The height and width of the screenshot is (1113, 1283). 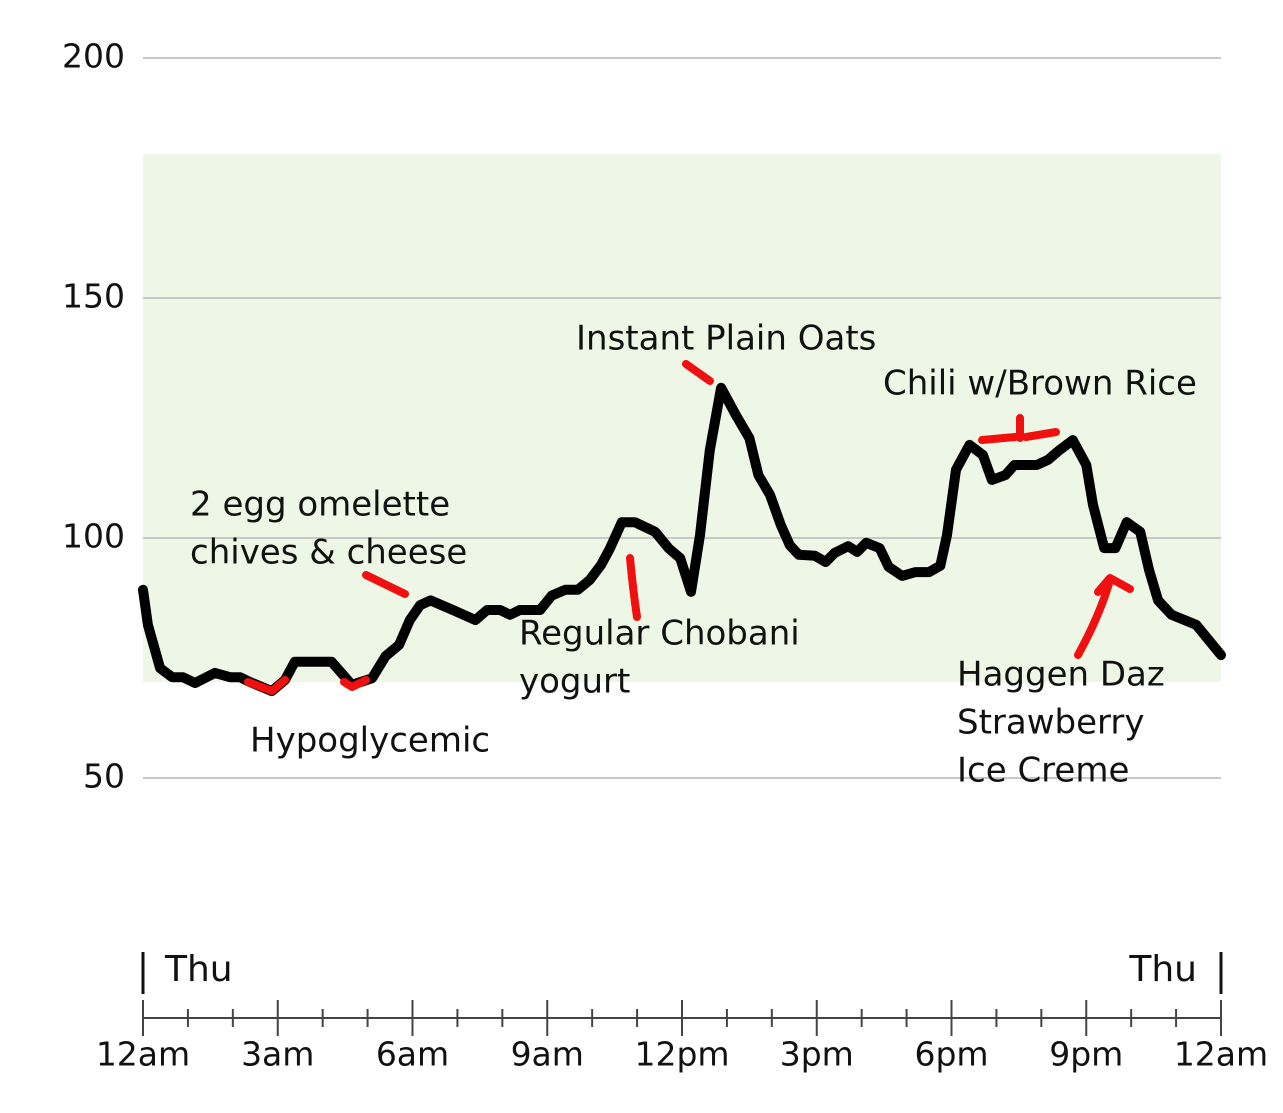 I want to click on annotation: Haggen Daz, so click(x=1061, y=675).